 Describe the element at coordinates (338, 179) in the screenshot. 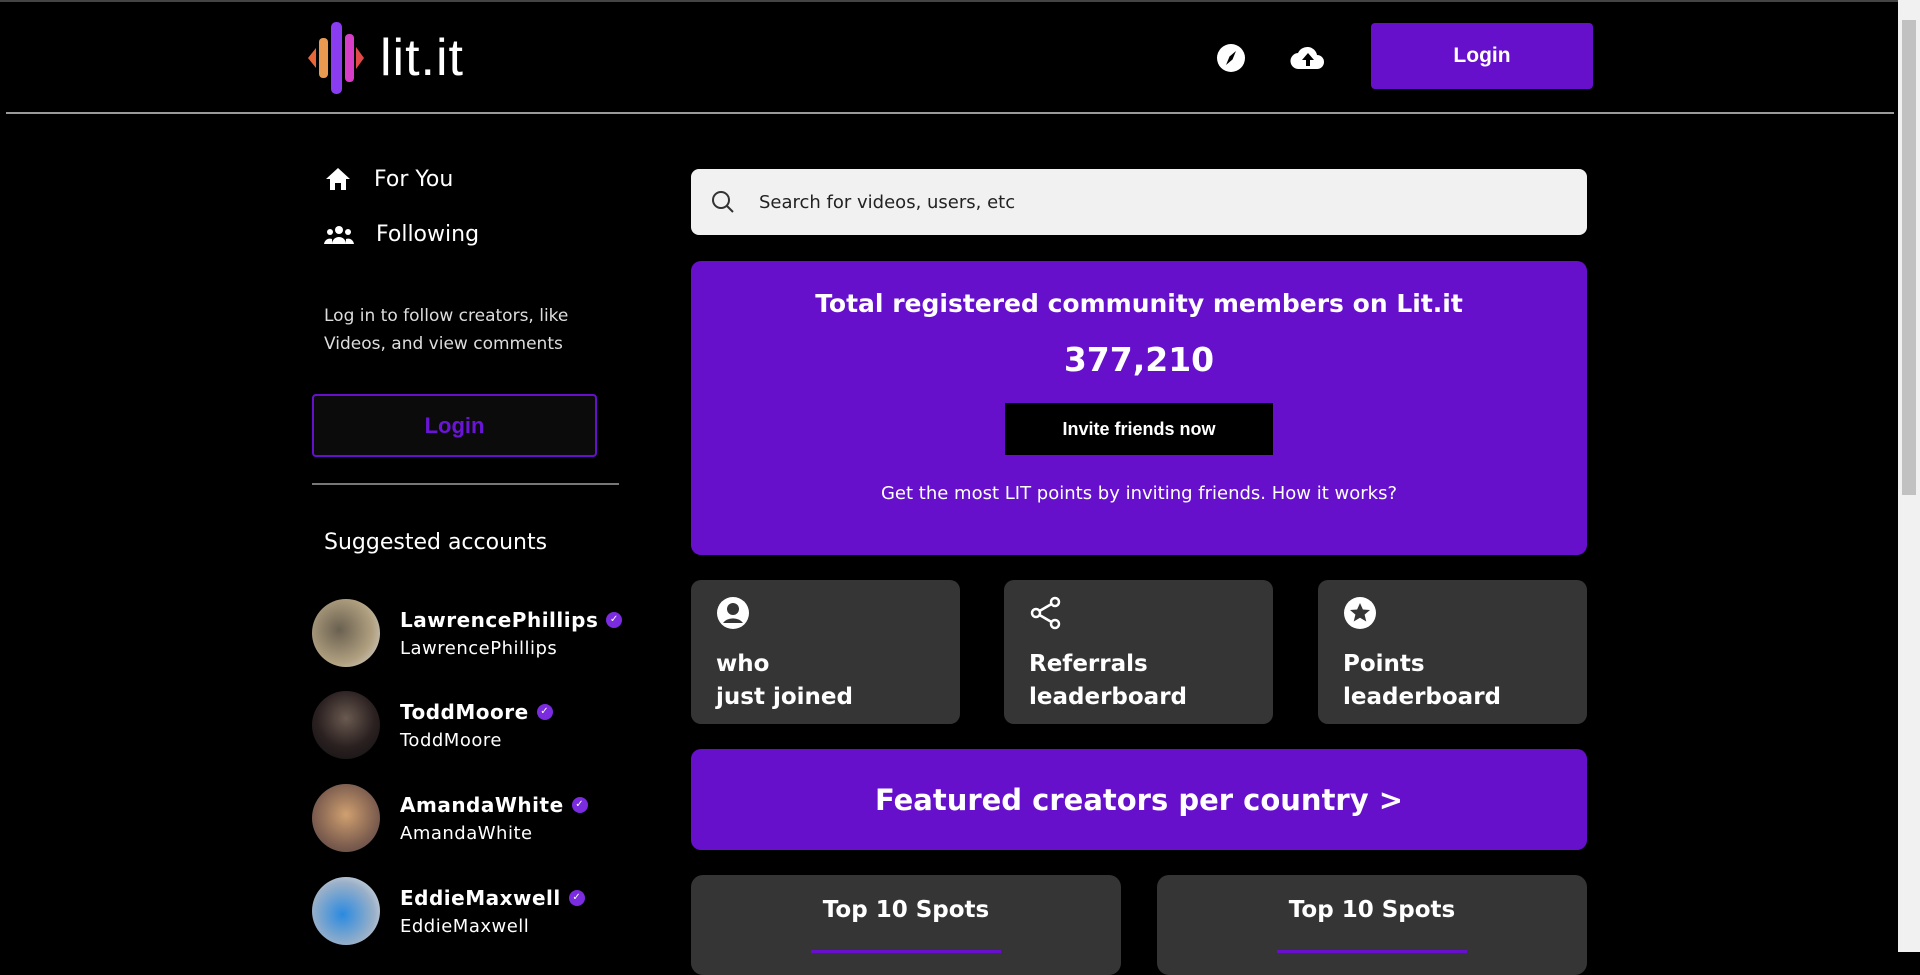

I see `home-icon` at that location.